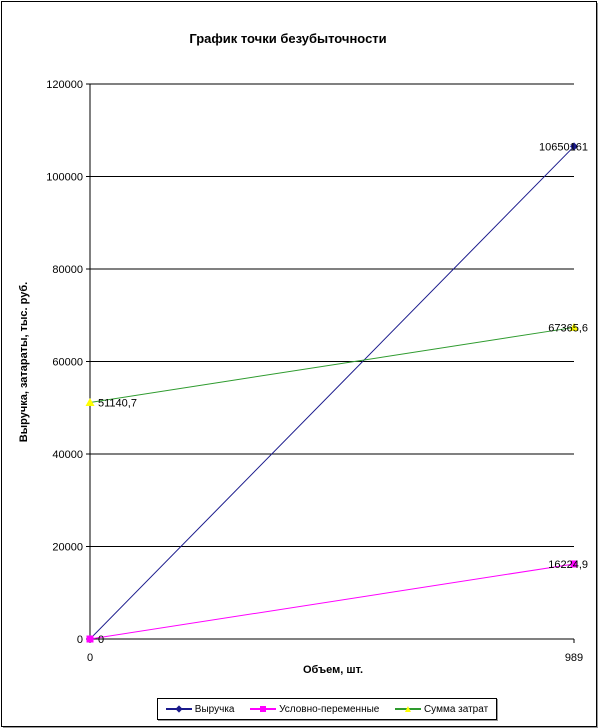 This screenshot has height=728, width=598. What do you see at coordinates (24, 362) in the screenshot?
I see `y-axis-title: Выручка, затараты, тыс. руб.` at bounding box center [24, 362].